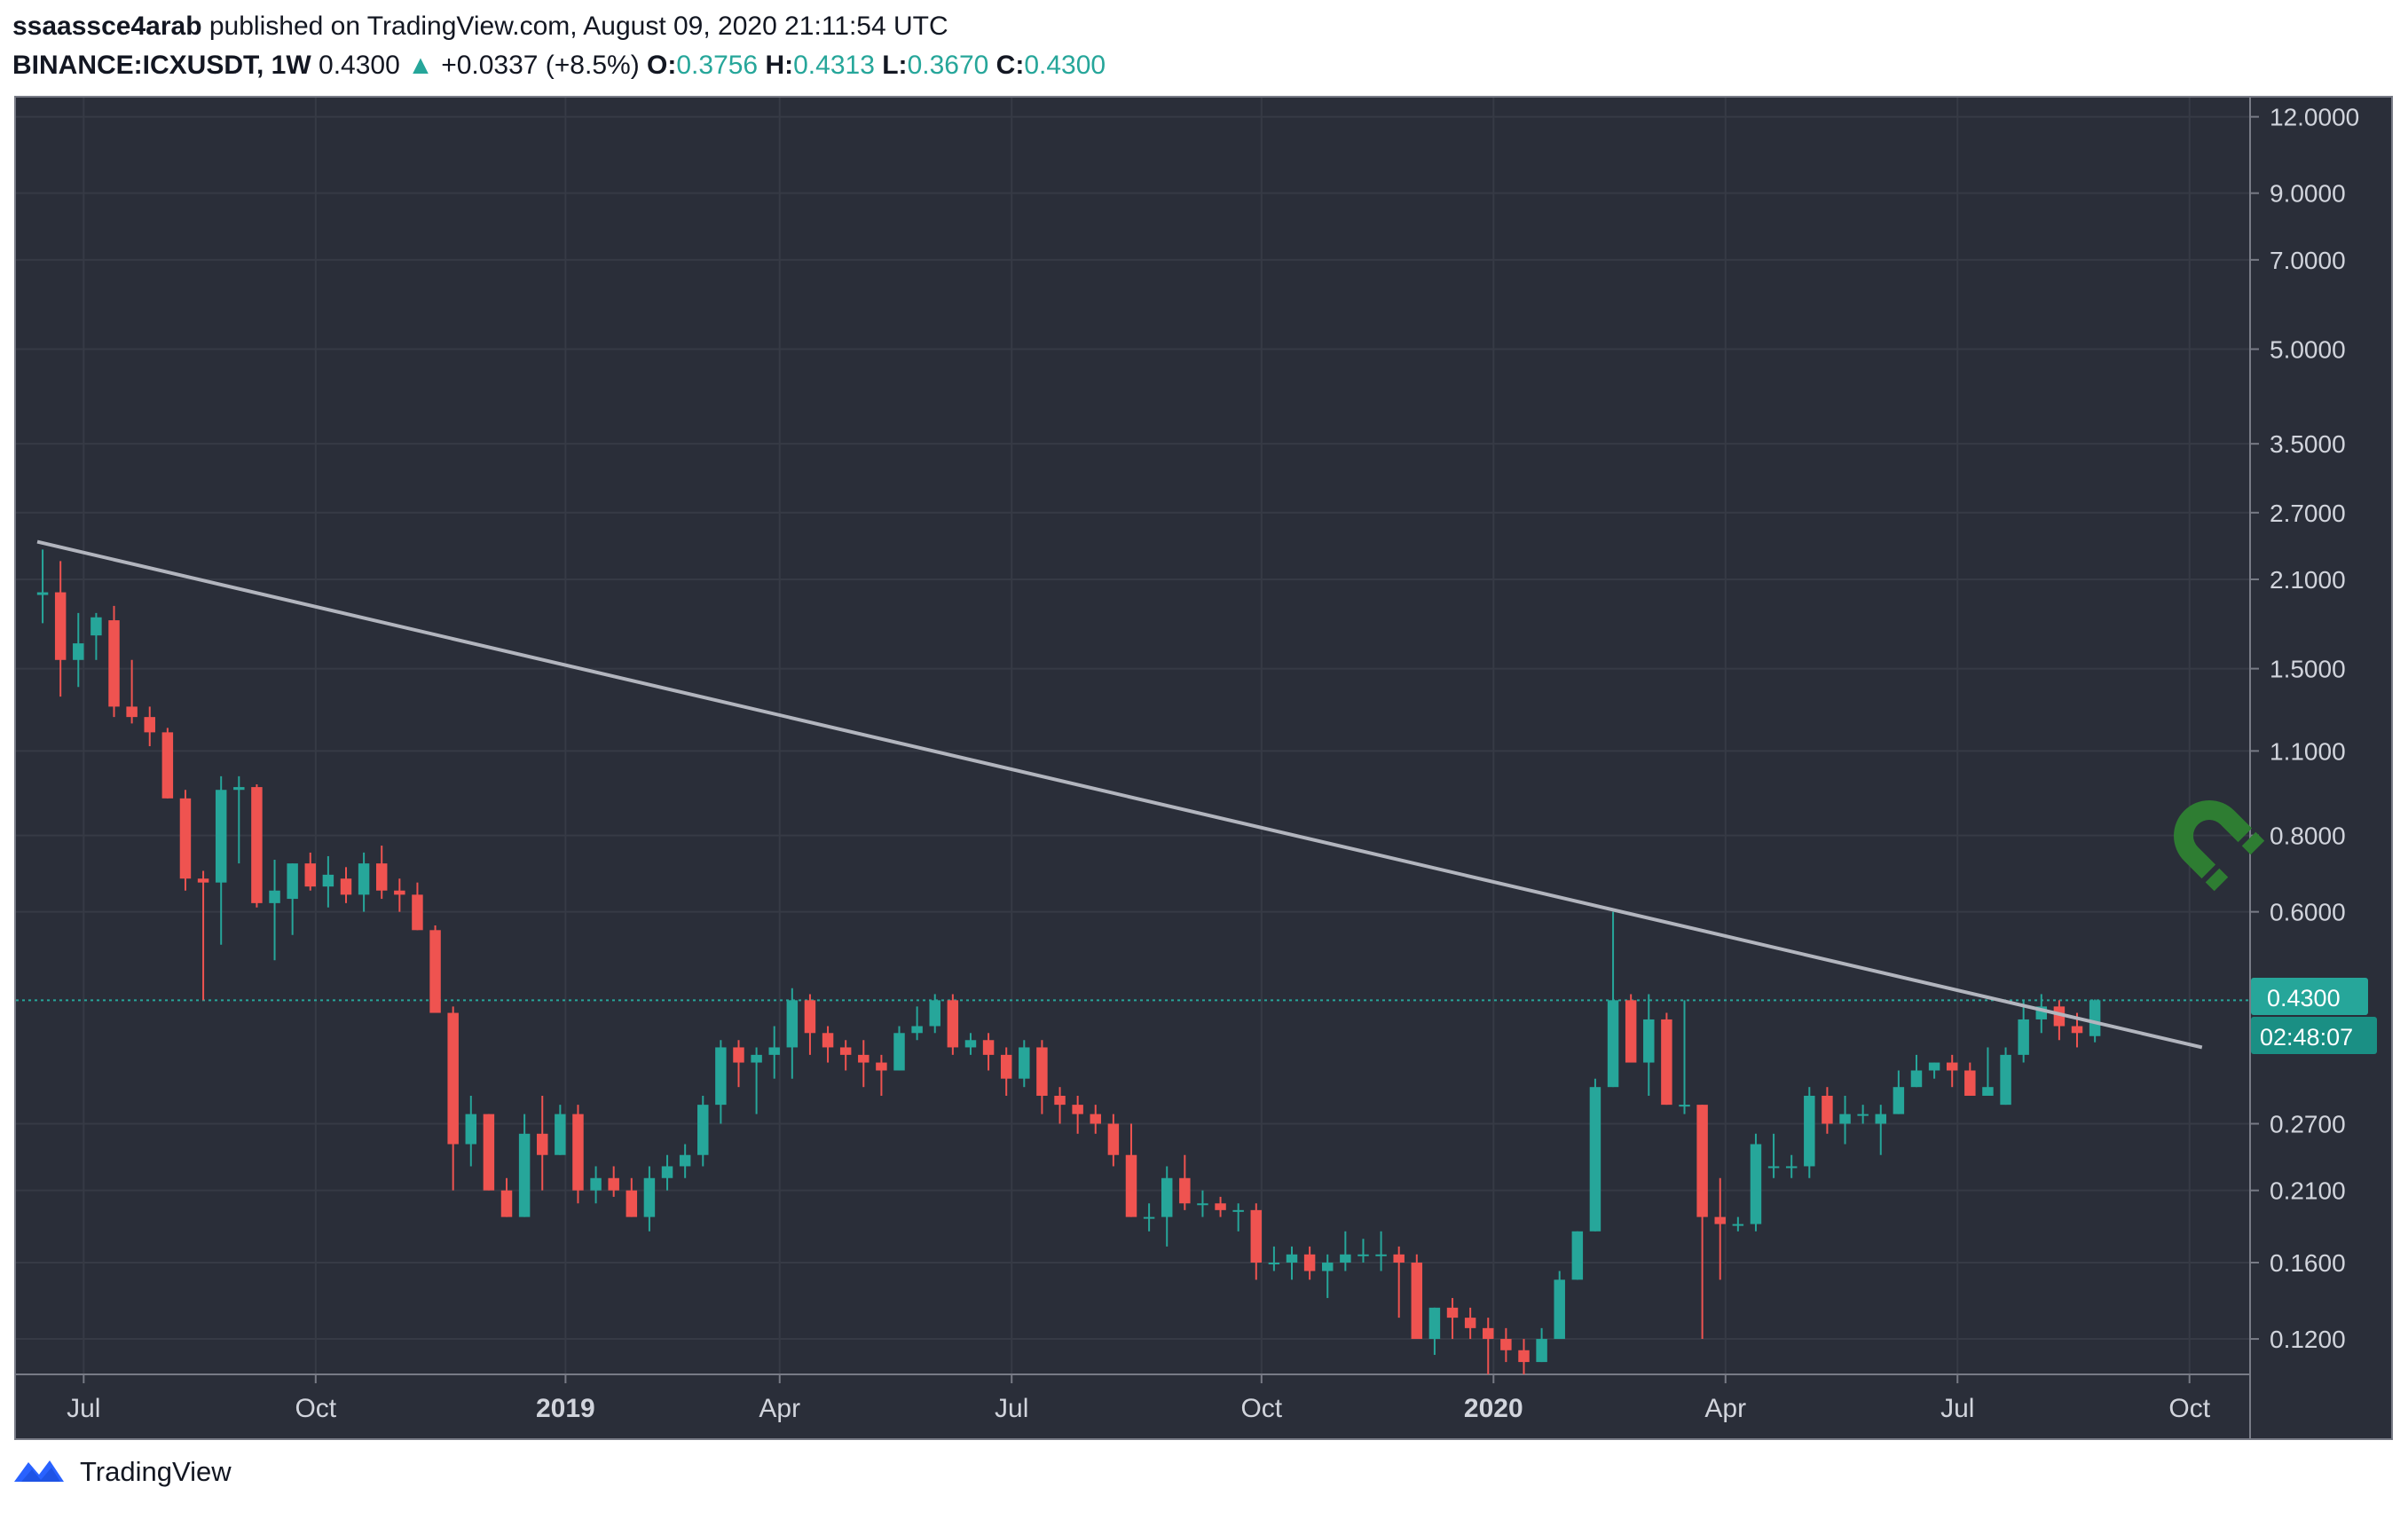 This screenshot has height=1519, width=2408. What do you see at coordinates (779, 1408) in the screenshot?
I see `x-tick-label: Apr` at bounding box center [779, 1408].